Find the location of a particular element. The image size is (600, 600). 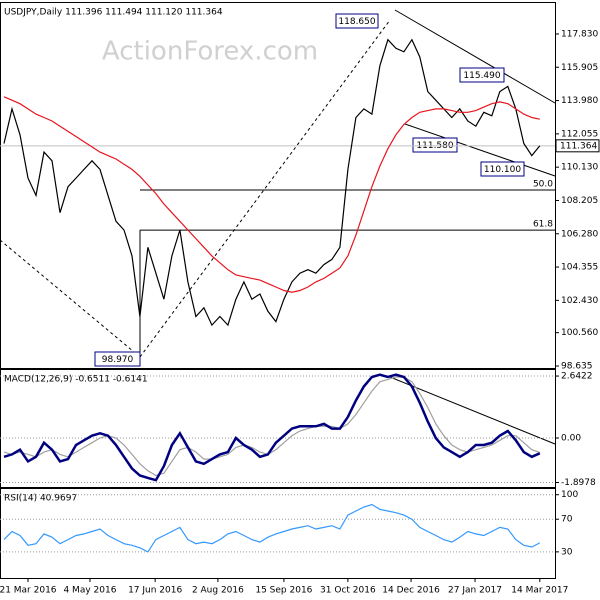

y-tick-label: -1.8978 is located at coordinates (578, 483).